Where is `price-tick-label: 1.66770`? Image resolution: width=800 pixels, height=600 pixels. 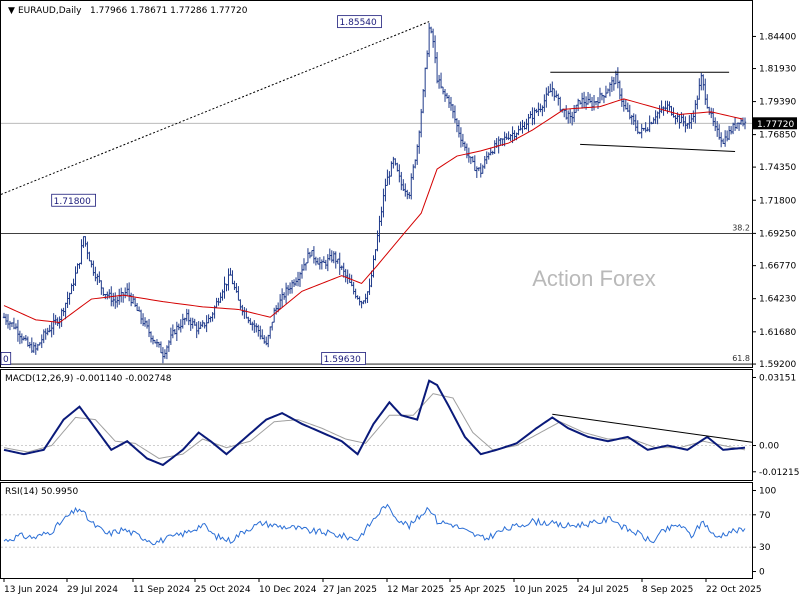 price-tick-label: 1.66770 is located at coordinates (777, 267).